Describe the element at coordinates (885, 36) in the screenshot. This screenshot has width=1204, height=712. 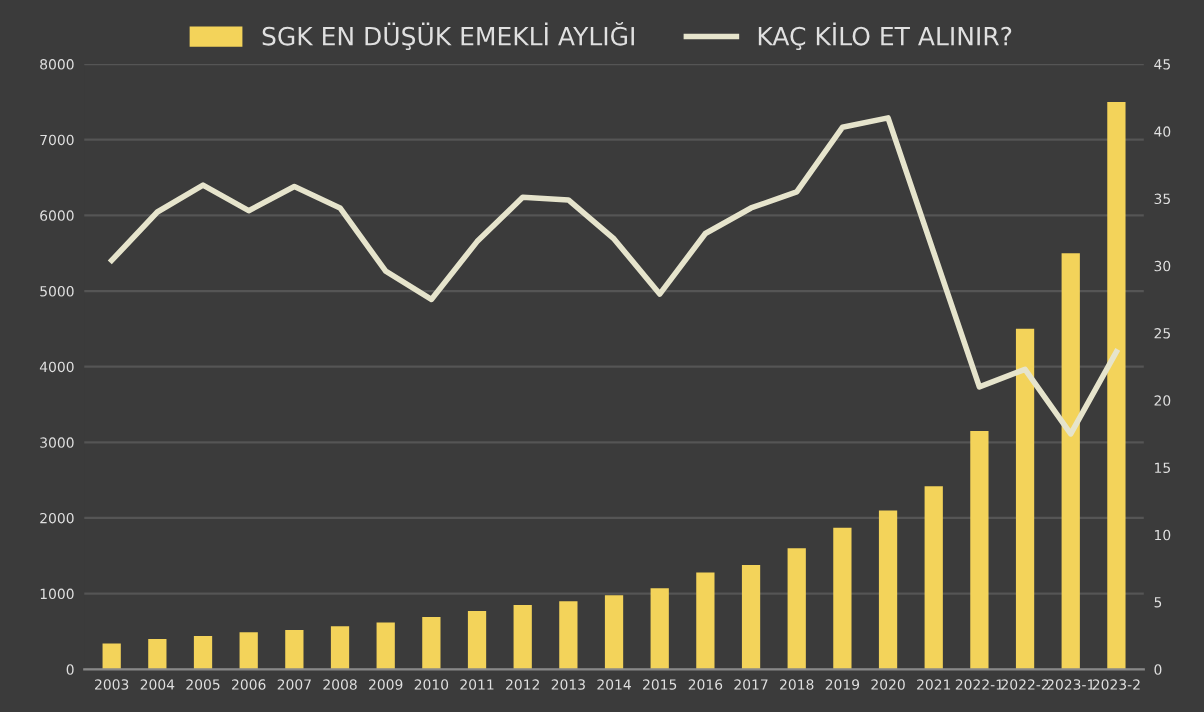
I see `legend-label: KAÇ KİLO ET ALINIR?` at that location.